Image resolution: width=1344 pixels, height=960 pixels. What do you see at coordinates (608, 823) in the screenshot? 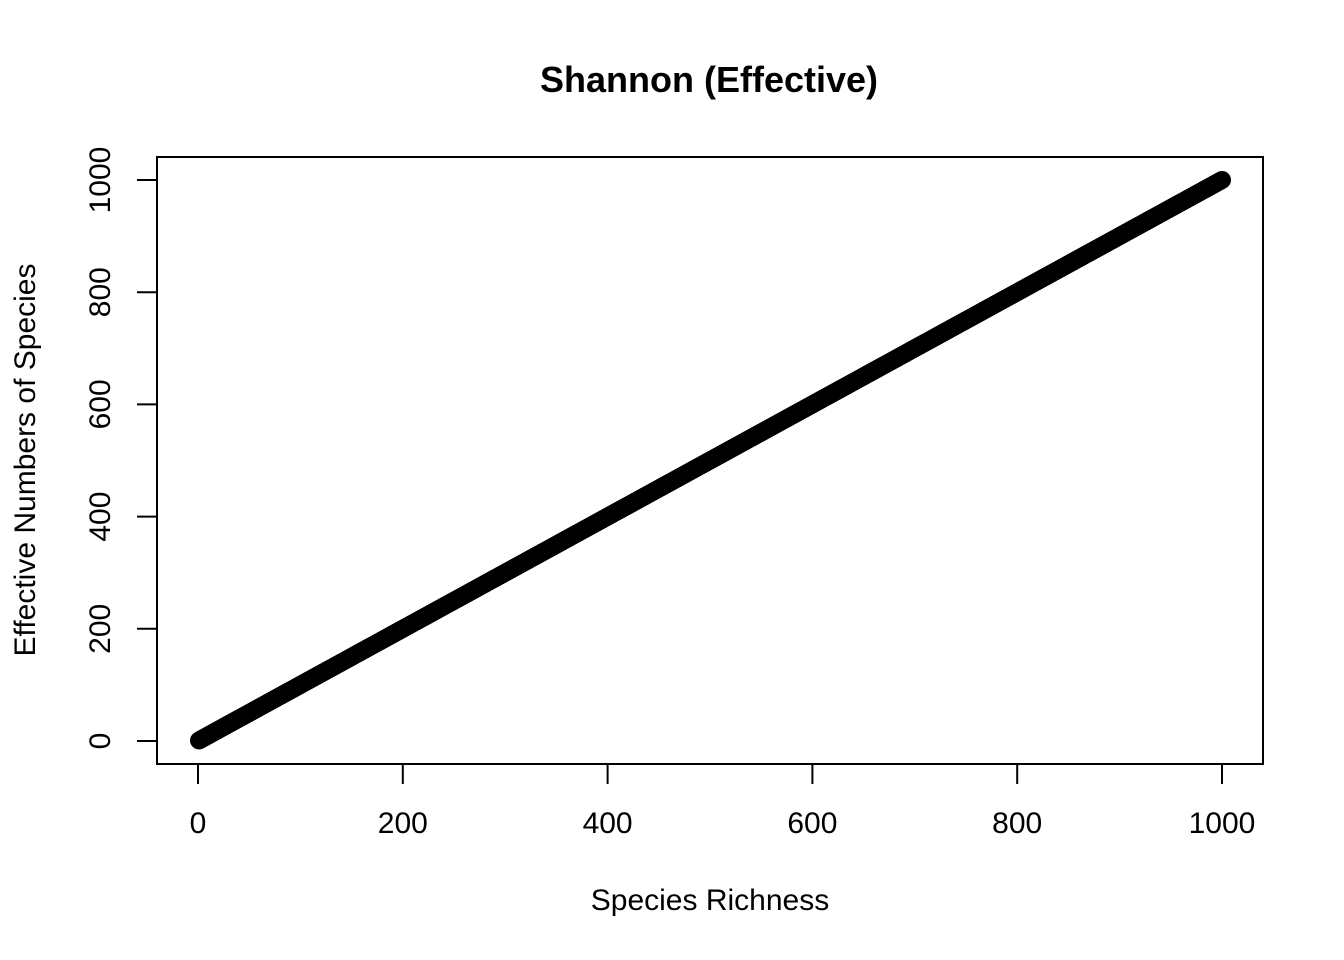
I see `x-tick-label: 400` at bounding box center [608, 823].